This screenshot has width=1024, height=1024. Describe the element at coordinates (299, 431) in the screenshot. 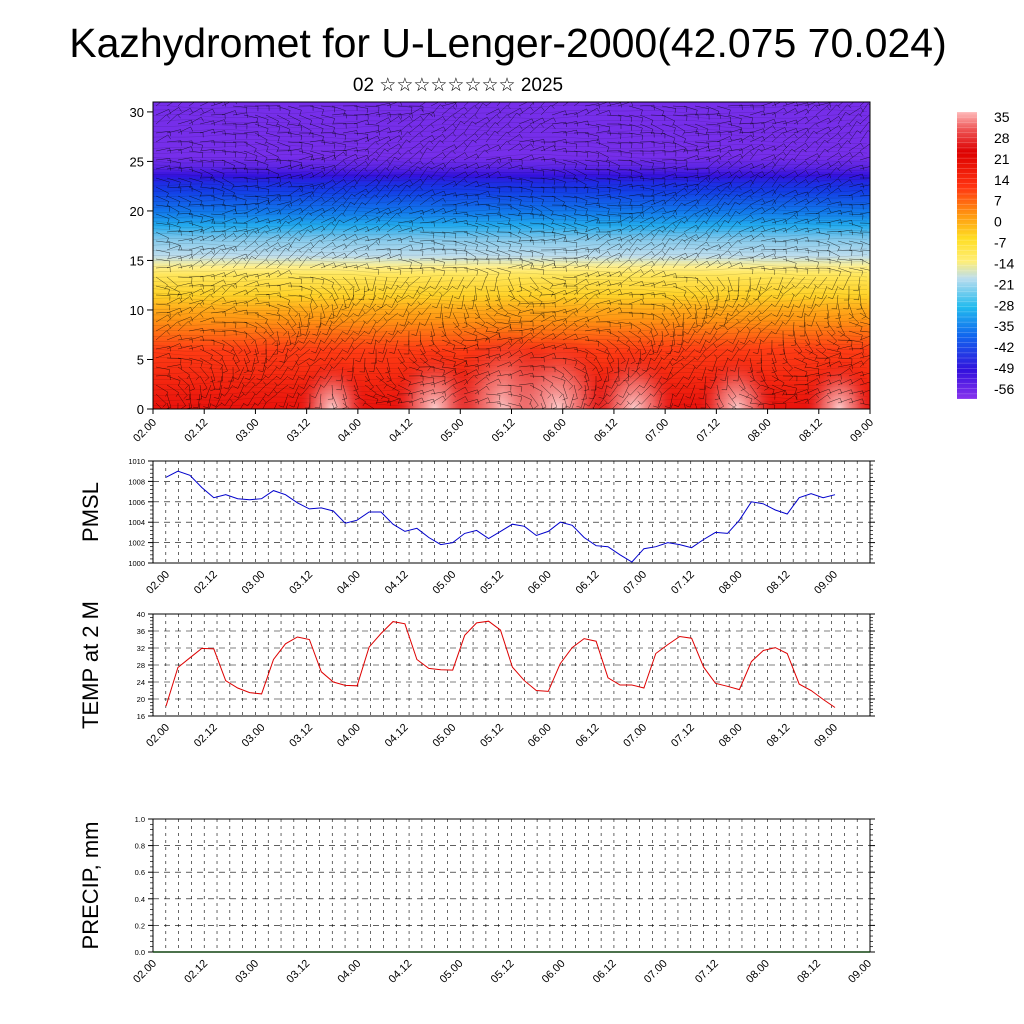

I see `x-tick-label: 03.12` at that location.